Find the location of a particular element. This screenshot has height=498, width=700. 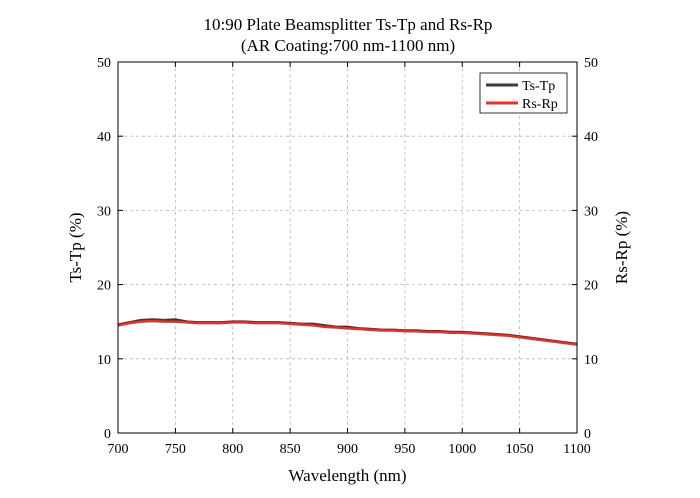

y-tick-label-left: 10 is located at coordinates (104, 360).